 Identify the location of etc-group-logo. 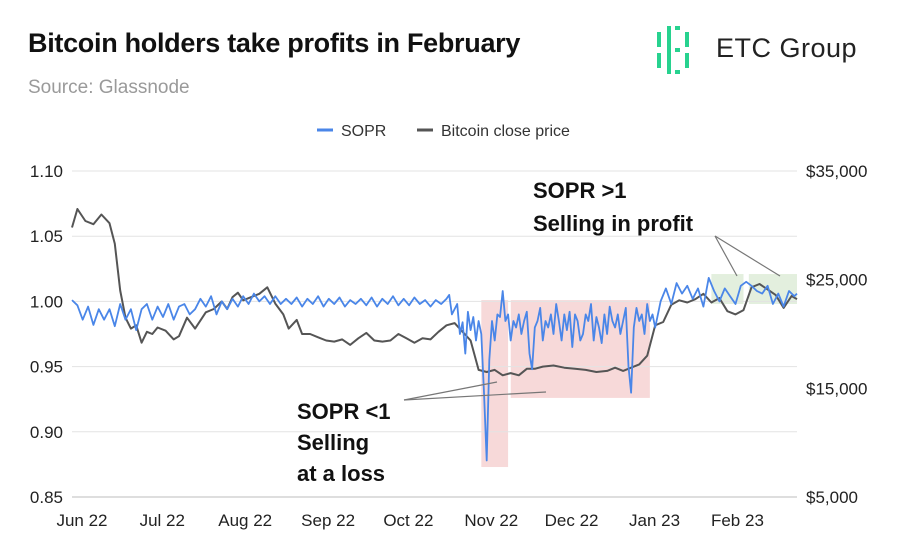
(673, 50).